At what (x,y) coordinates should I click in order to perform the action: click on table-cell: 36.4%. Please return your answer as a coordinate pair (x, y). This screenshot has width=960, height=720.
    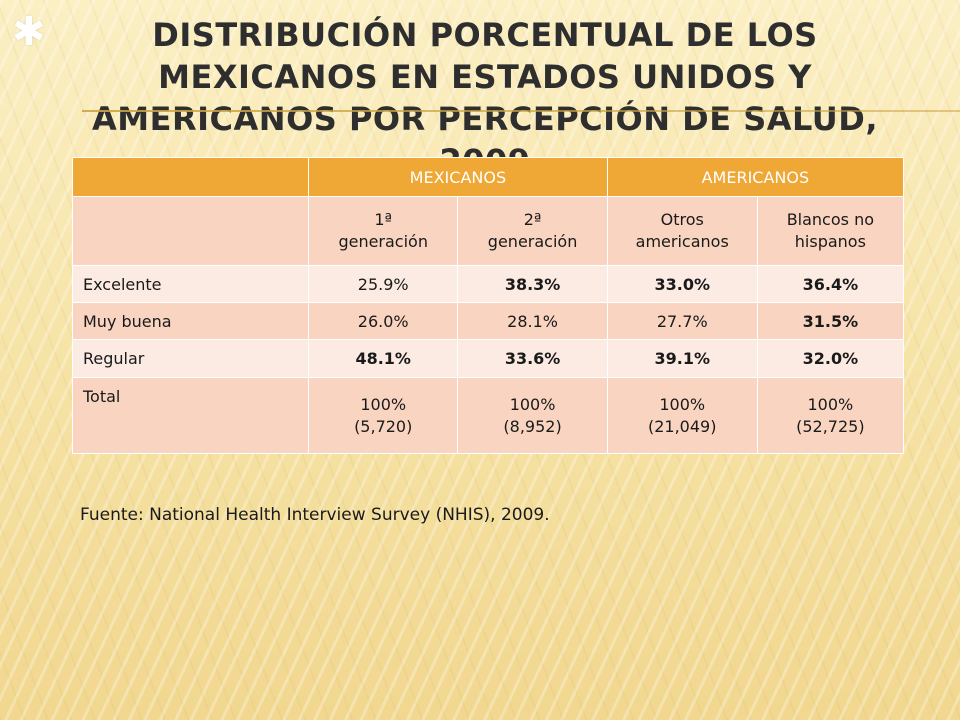
    Looking at the image, I should click on (830, 284).